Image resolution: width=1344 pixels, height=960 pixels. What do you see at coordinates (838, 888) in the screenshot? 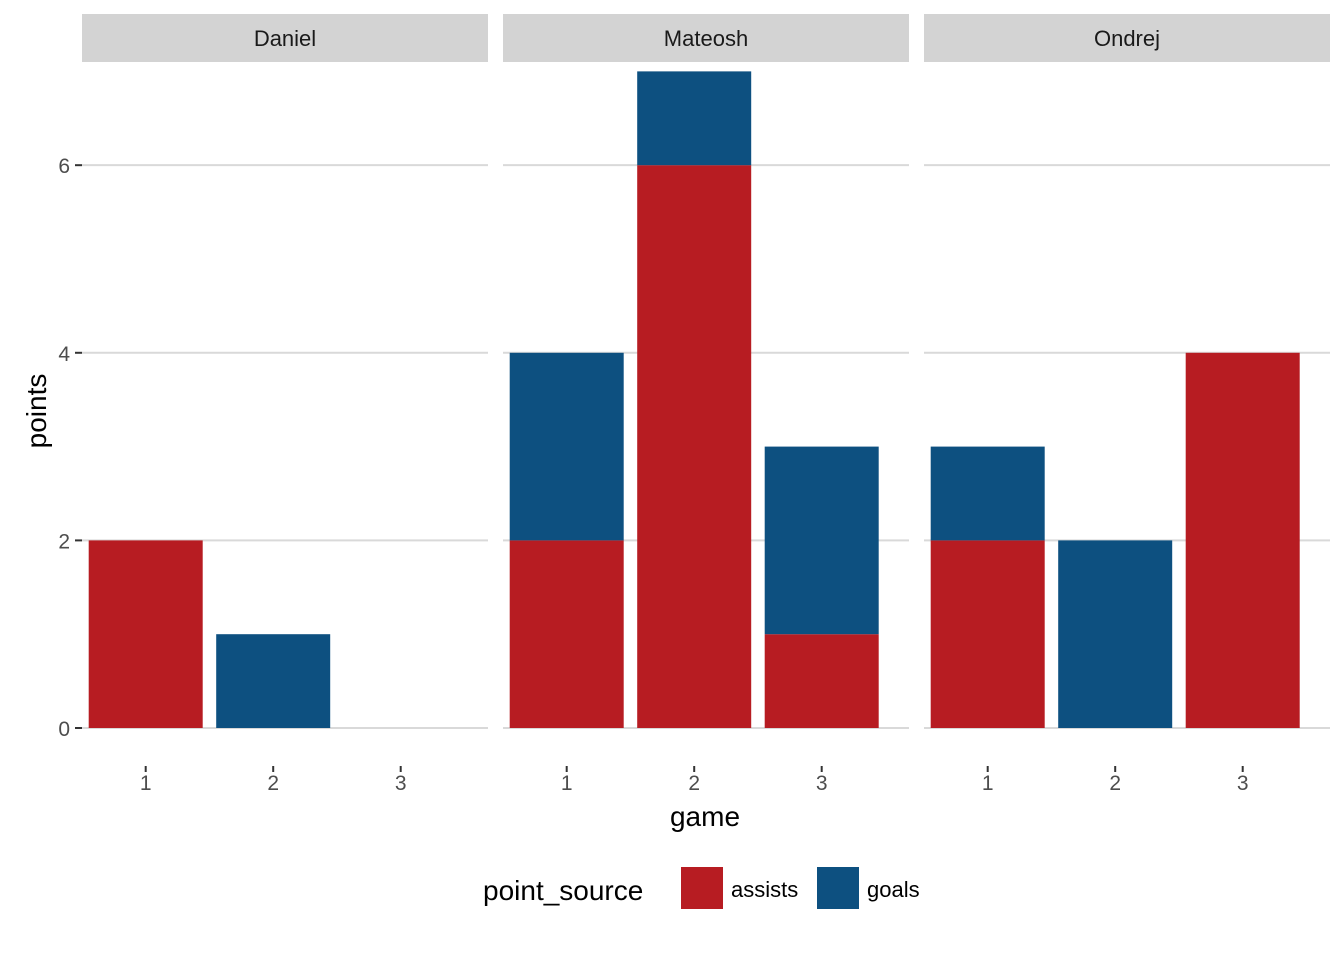
I see `legend-key-goals` at bounding box center [838, 888].